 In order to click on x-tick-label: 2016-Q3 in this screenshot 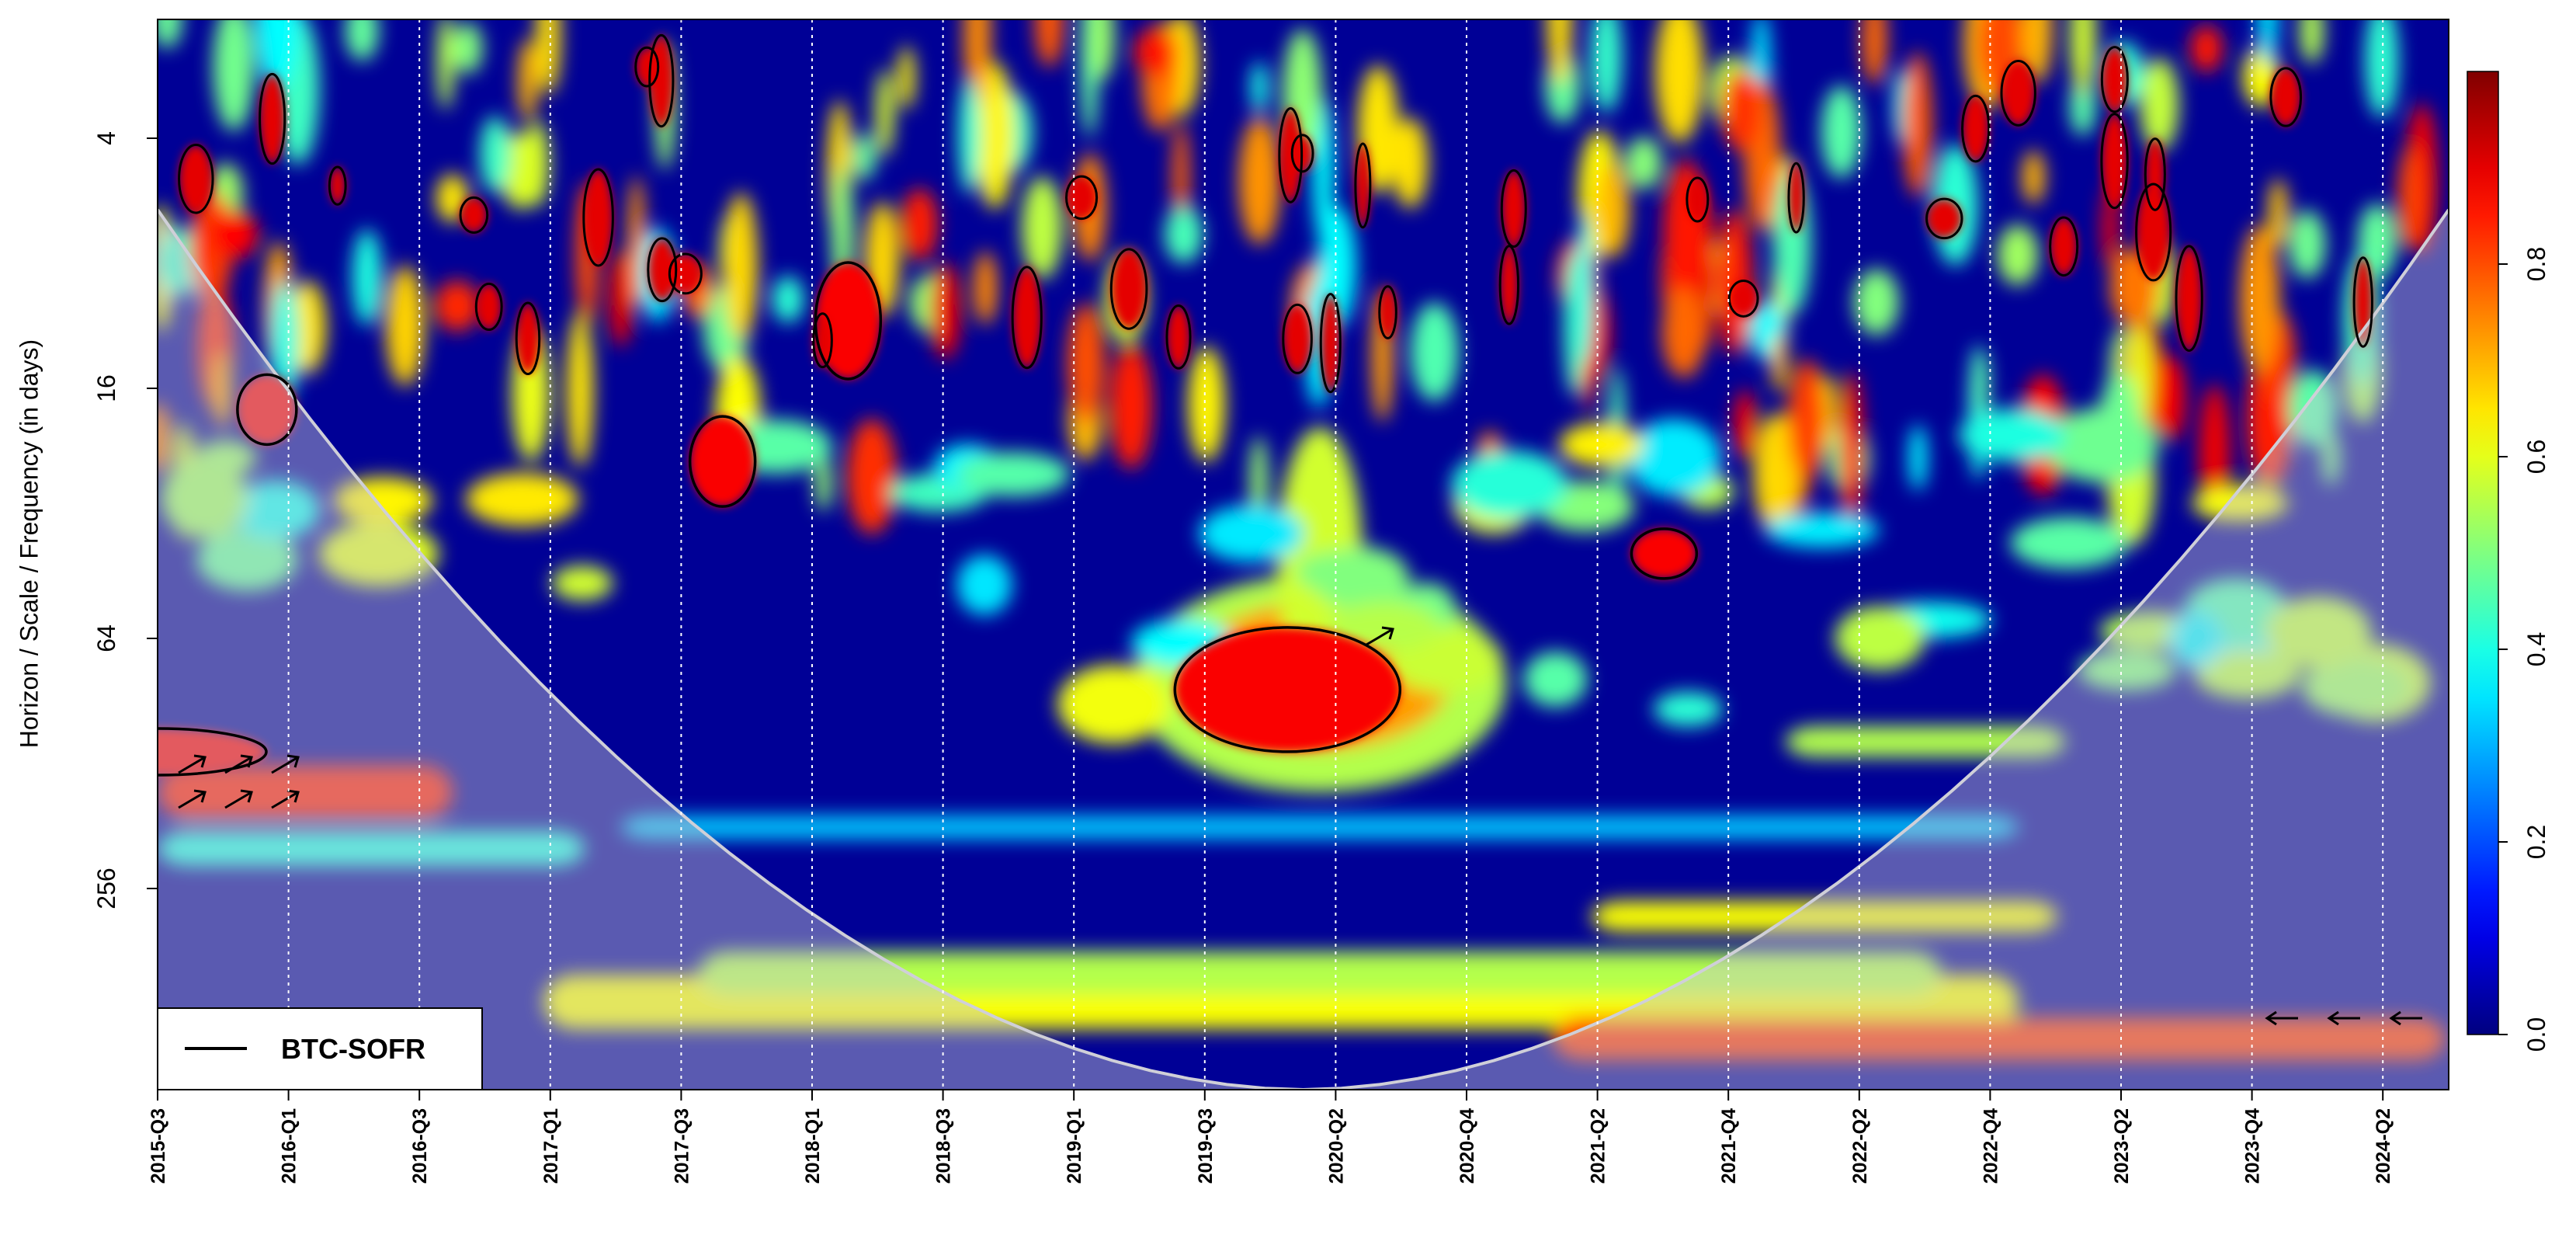, I will do `click(420, 1146)`.